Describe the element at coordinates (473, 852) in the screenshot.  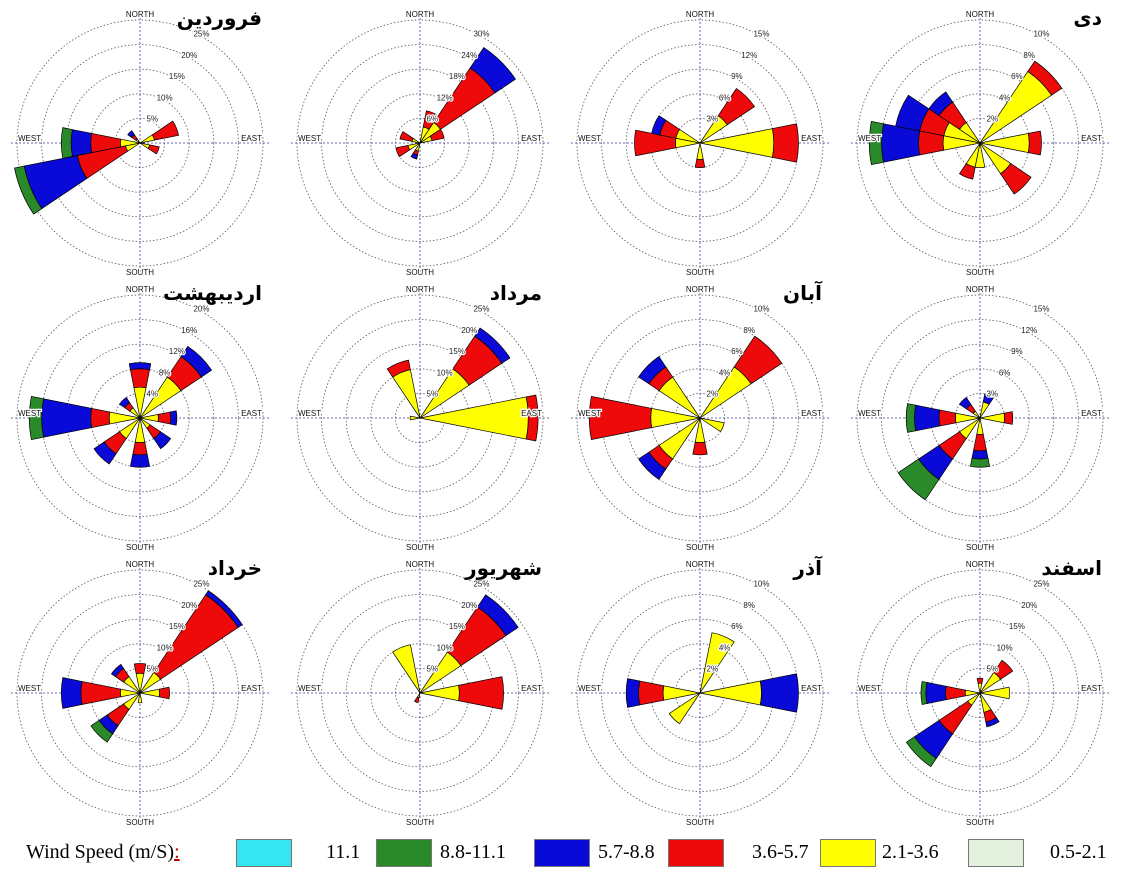
I see `legend-label-8-8-11-1: 8.8-11.1` at that location.